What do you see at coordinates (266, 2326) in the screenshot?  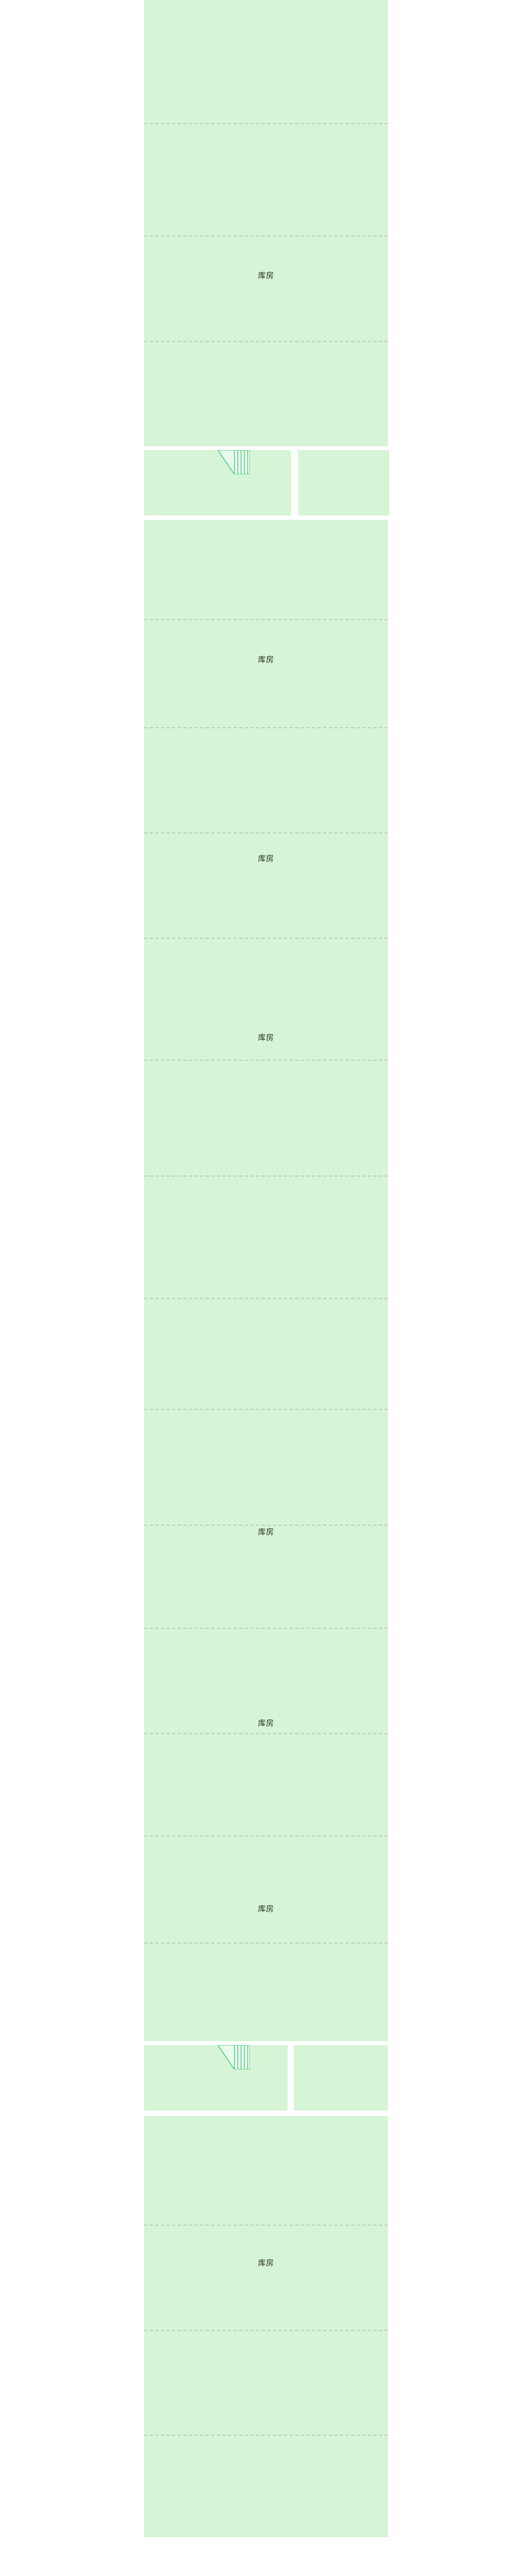 I see `zone-bottom` at bounding box center [266, 2326].